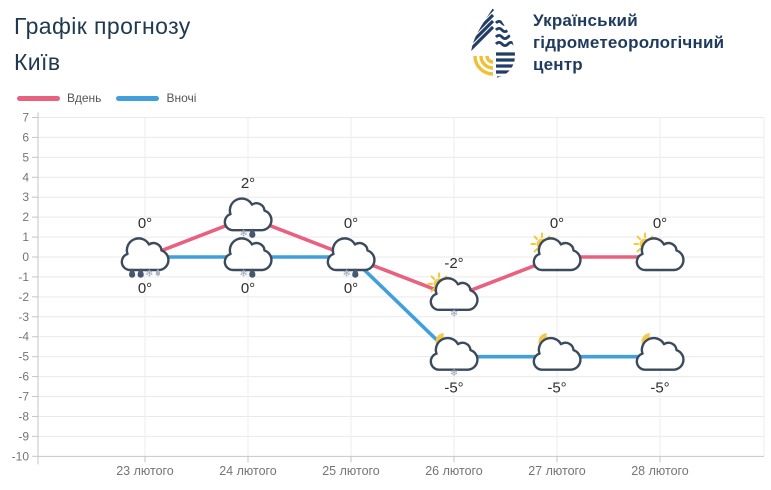 The image size is (771, 490). I want to click on x-tick-label: 23 лютого, so click(145, 471).